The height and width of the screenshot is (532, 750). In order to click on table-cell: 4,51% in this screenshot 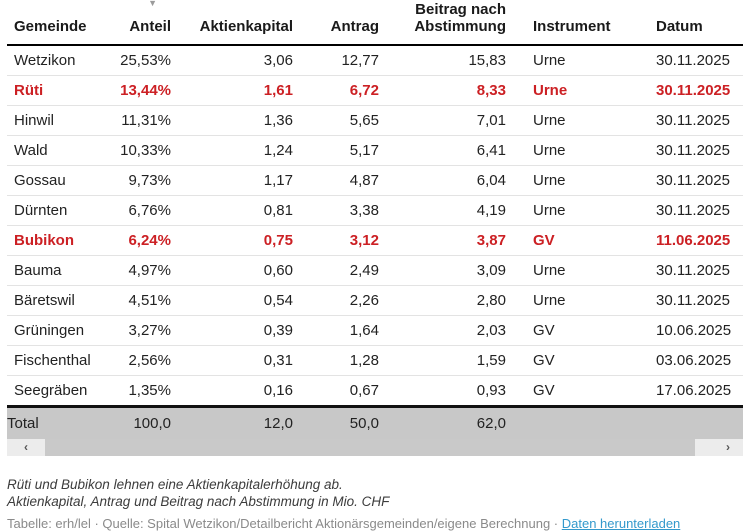, I will do `click(149, 300)`.